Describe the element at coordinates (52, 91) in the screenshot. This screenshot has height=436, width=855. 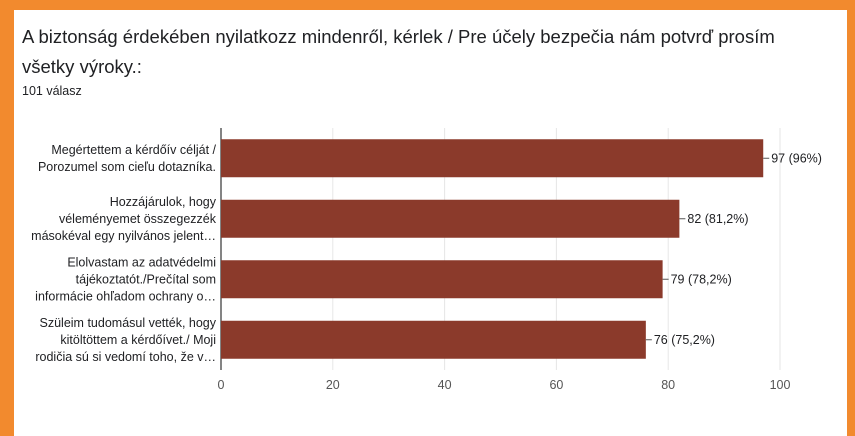
I see `response-count: 101 válasz` at that location.